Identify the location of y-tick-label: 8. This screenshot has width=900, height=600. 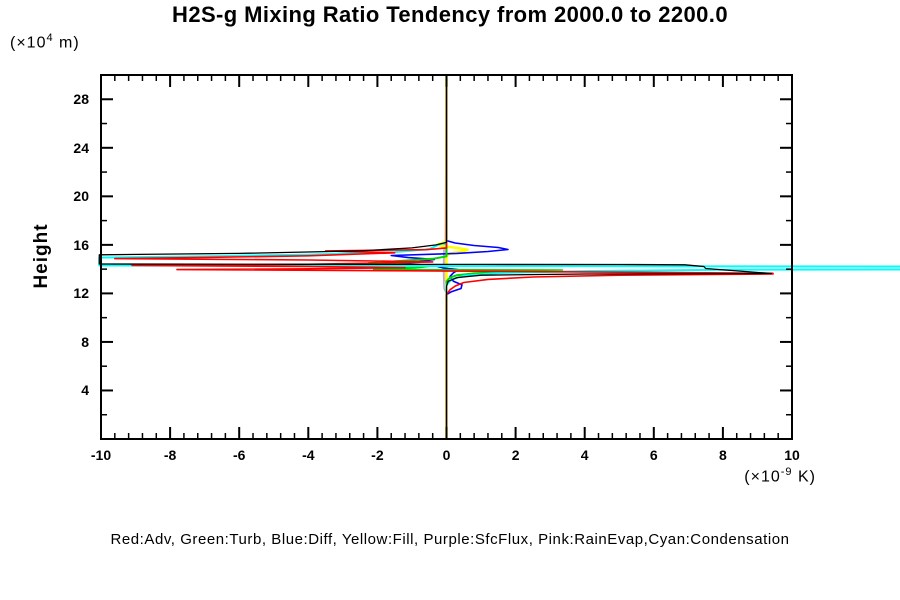
(85, 341).